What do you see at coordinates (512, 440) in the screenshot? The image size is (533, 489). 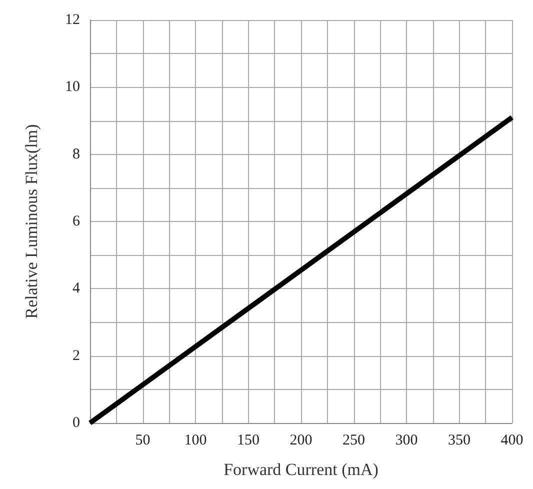 I see `x-tick-label: 400` at bounding box center [512, 440].